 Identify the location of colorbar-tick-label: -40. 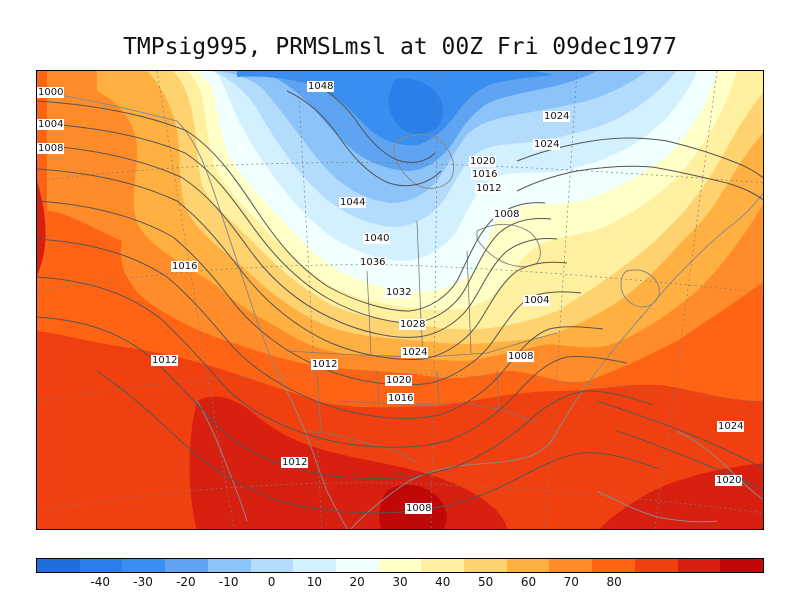
(100, 582).